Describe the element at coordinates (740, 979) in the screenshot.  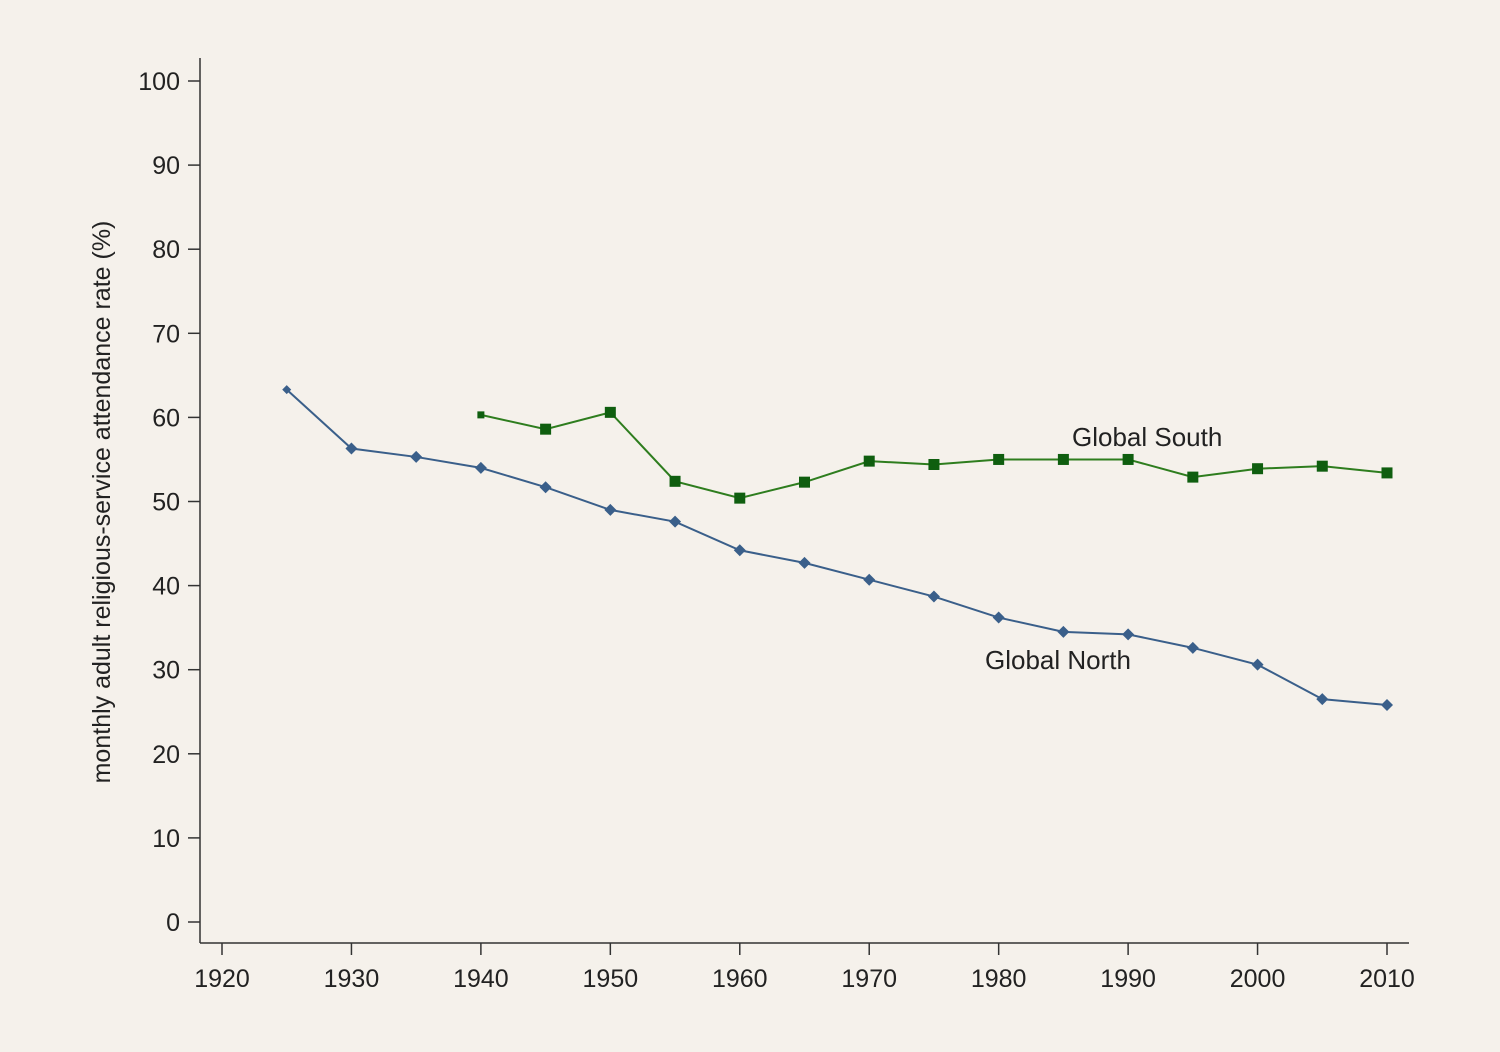
I see `x-tick-label: 1960` at that location.